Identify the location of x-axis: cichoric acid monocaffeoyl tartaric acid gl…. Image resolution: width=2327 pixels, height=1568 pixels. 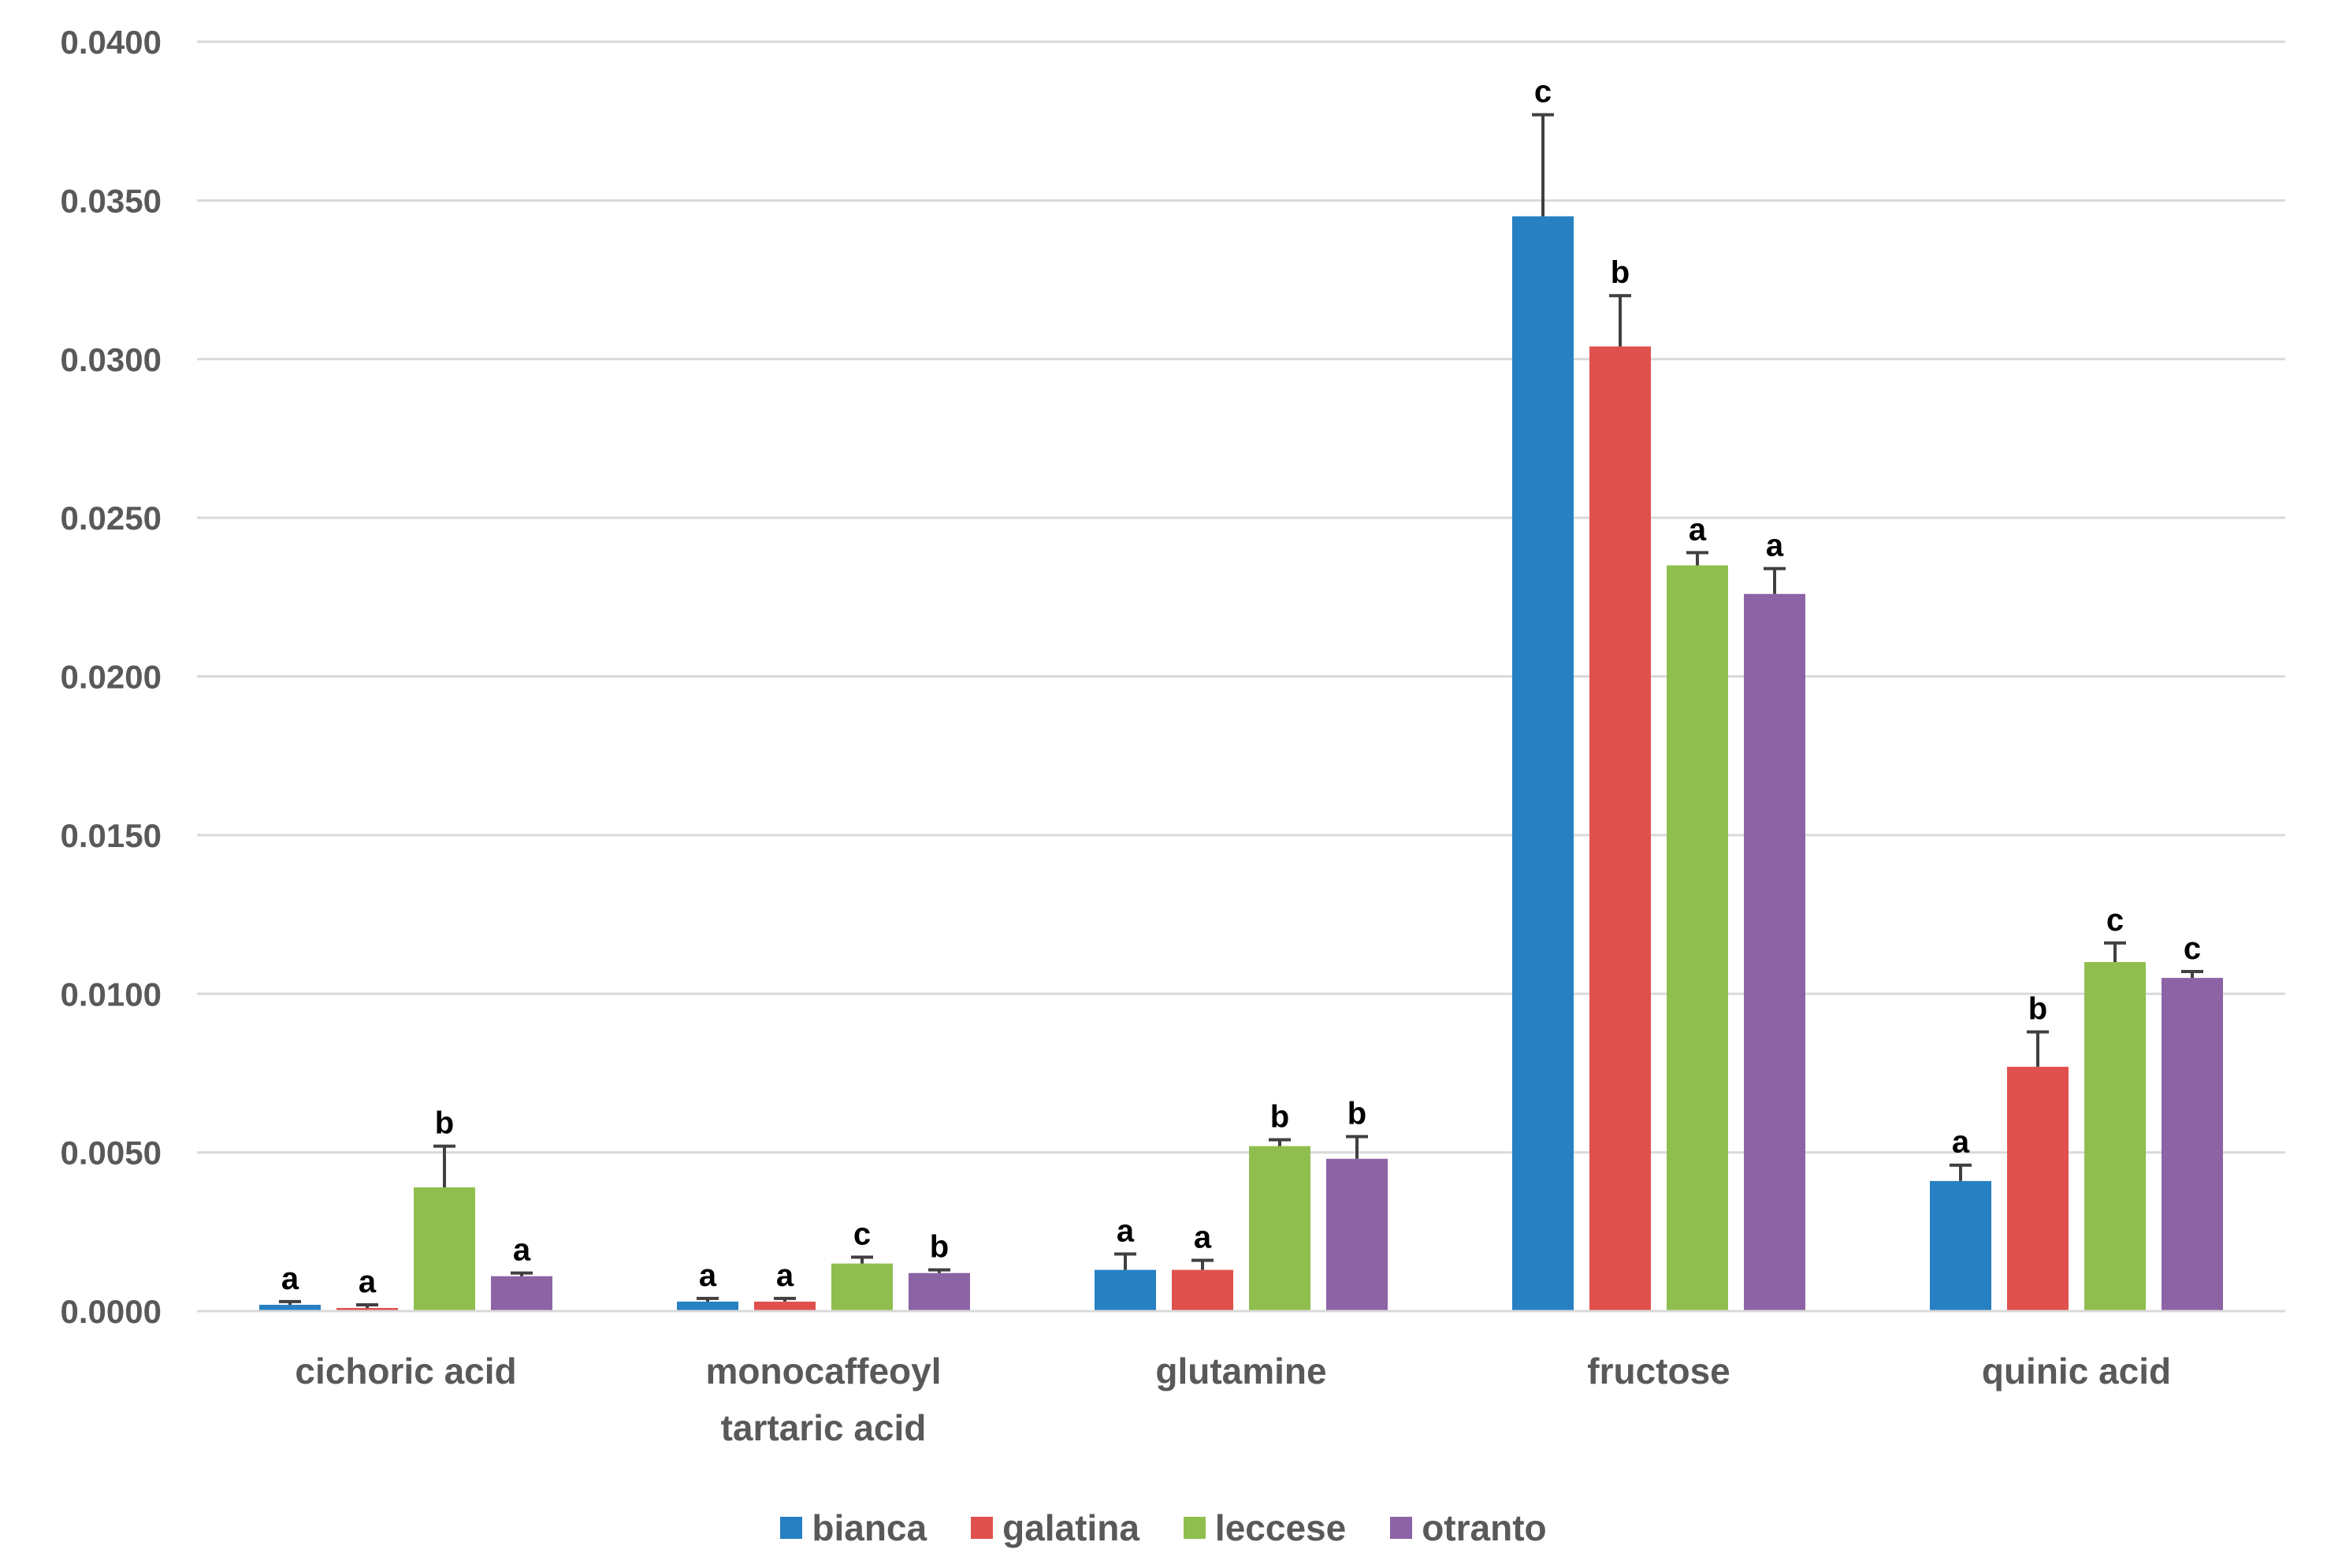
(1241, 1379).